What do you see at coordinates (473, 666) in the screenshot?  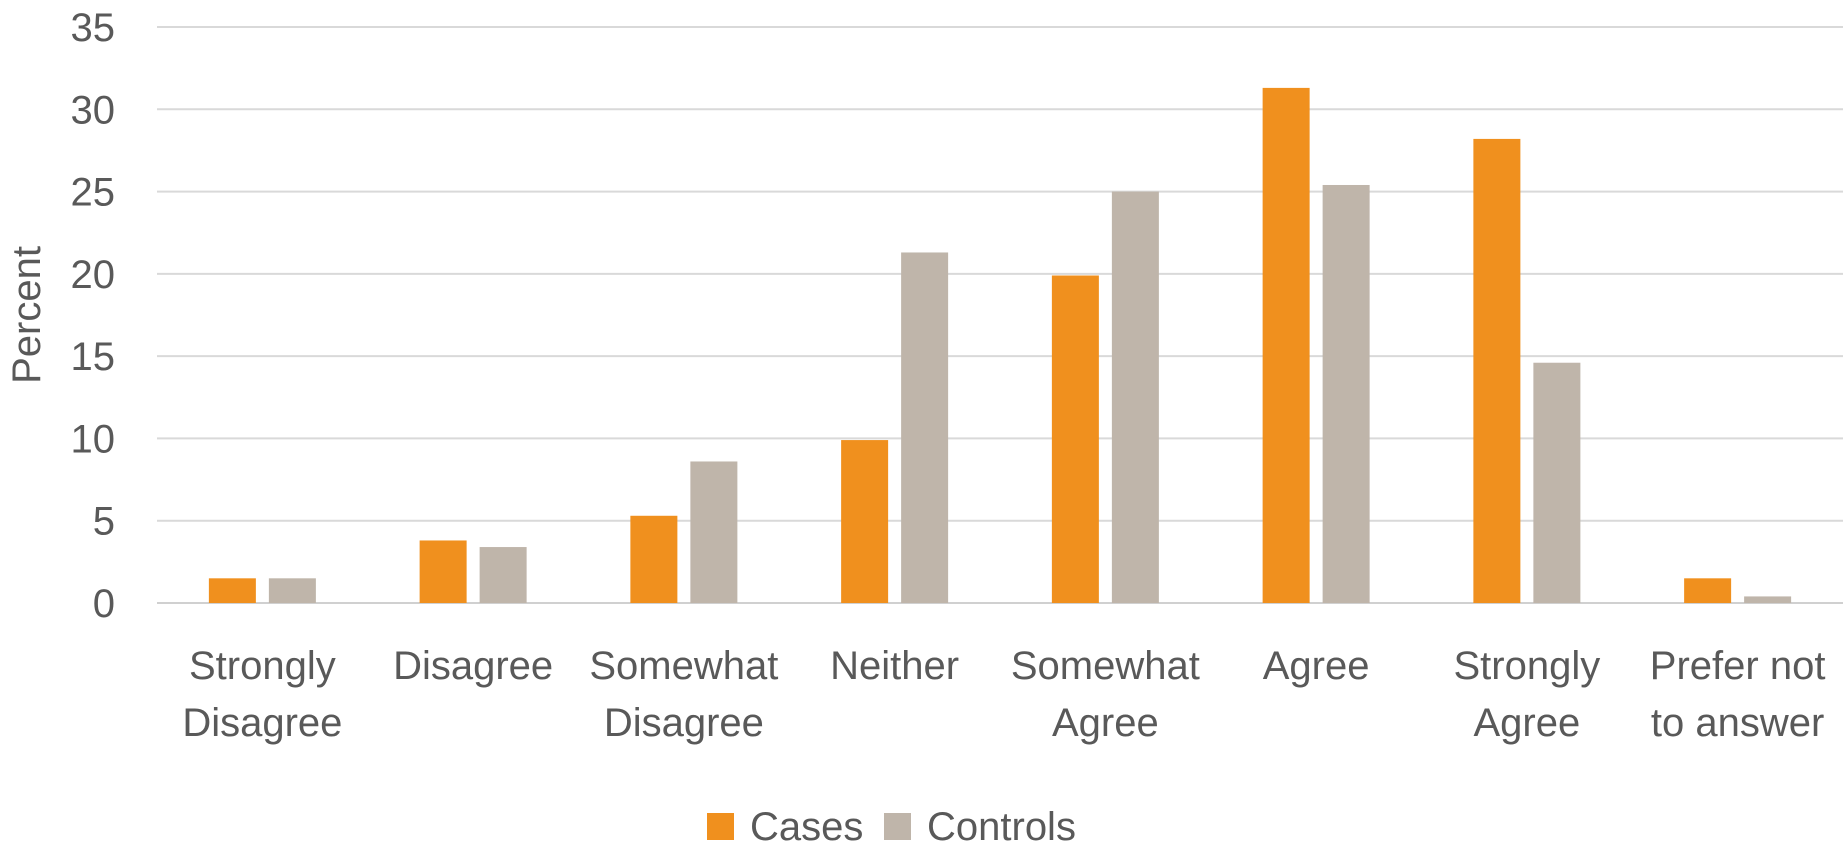 I see `x-tick-label: Disagree` at bounding box center [473, 666].